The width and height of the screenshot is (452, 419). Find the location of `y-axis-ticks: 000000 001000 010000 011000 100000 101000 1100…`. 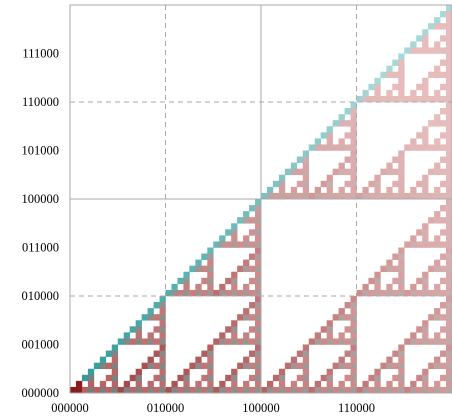

y-axis-ticks: 000000 001000 010000 011000 100000 101000 1100… is located at coordinates (41, 224).